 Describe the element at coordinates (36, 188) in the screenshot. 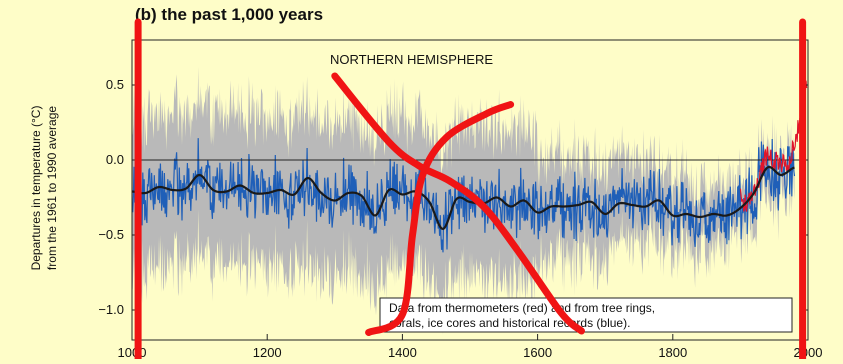

I see `y-axis-label-line1: Departures in temperature (°C)` at that location.